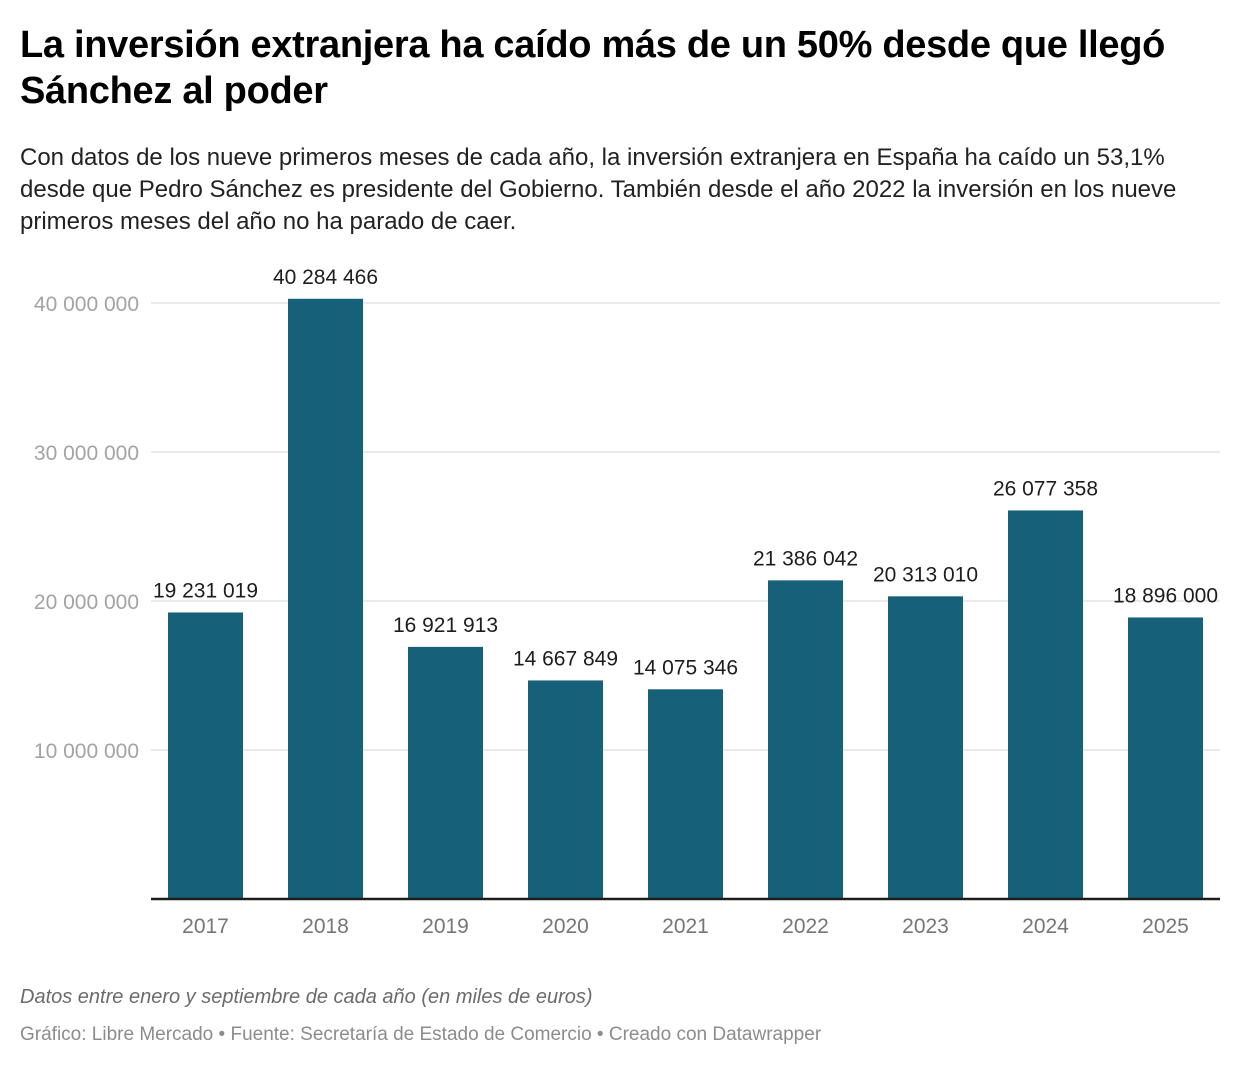  What do you see at coordinates (445, 625) in the screenshot?
I see `value-label: 16 921 913` at bounding box center [445, 625].